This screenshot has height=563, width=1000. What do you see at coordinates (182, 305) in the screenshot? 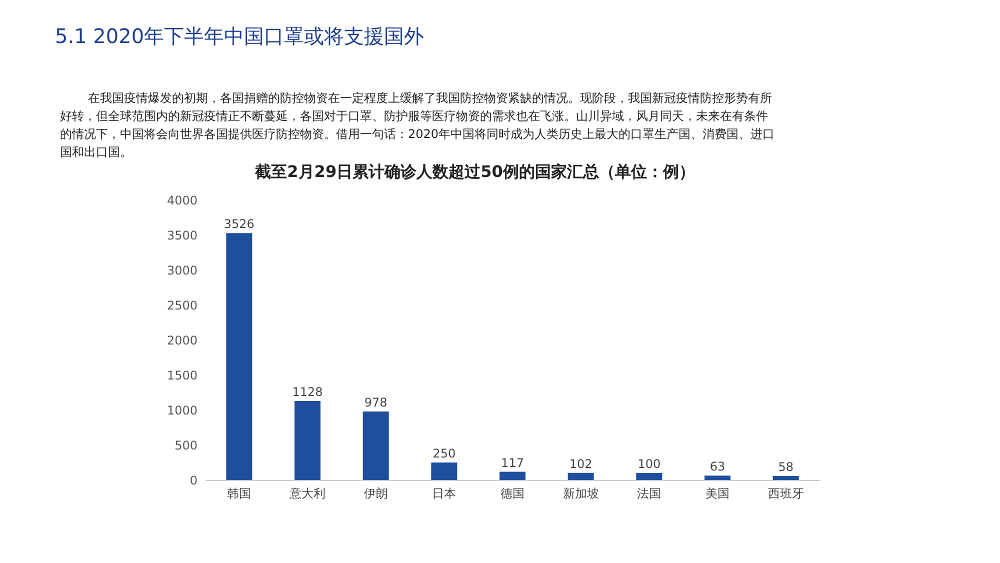
I see `y-tick-label: 2500` at bounding box center [182, 305].